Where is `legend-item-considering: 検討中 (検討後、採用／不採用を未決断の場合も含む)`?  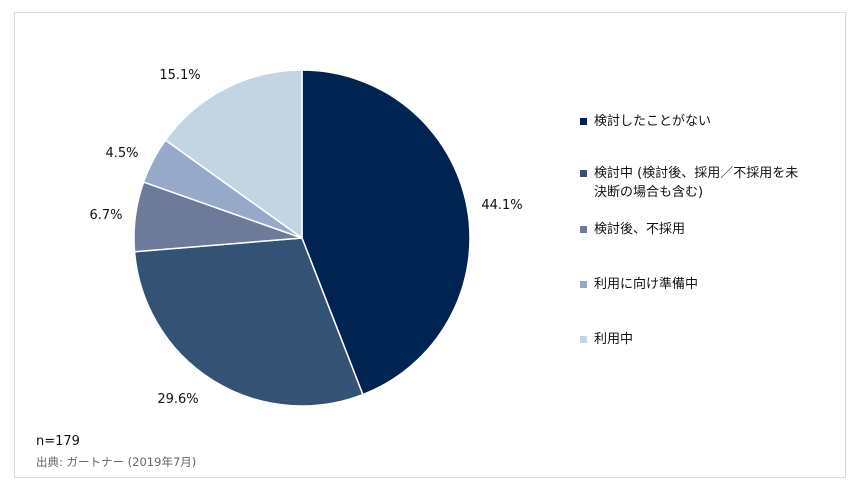
legend-item-considering: 検討中 (検討後、採用／不採用を未決断の場合も含む) is located at coordinates (693, 183).